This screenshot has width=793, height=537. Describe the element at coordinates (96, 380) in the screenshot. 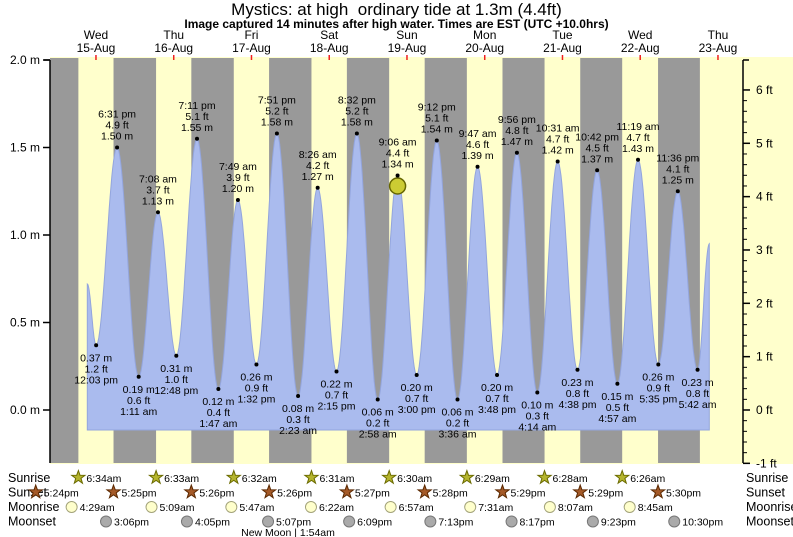

I see `low-tide-time: 12:03 pm` at that location.